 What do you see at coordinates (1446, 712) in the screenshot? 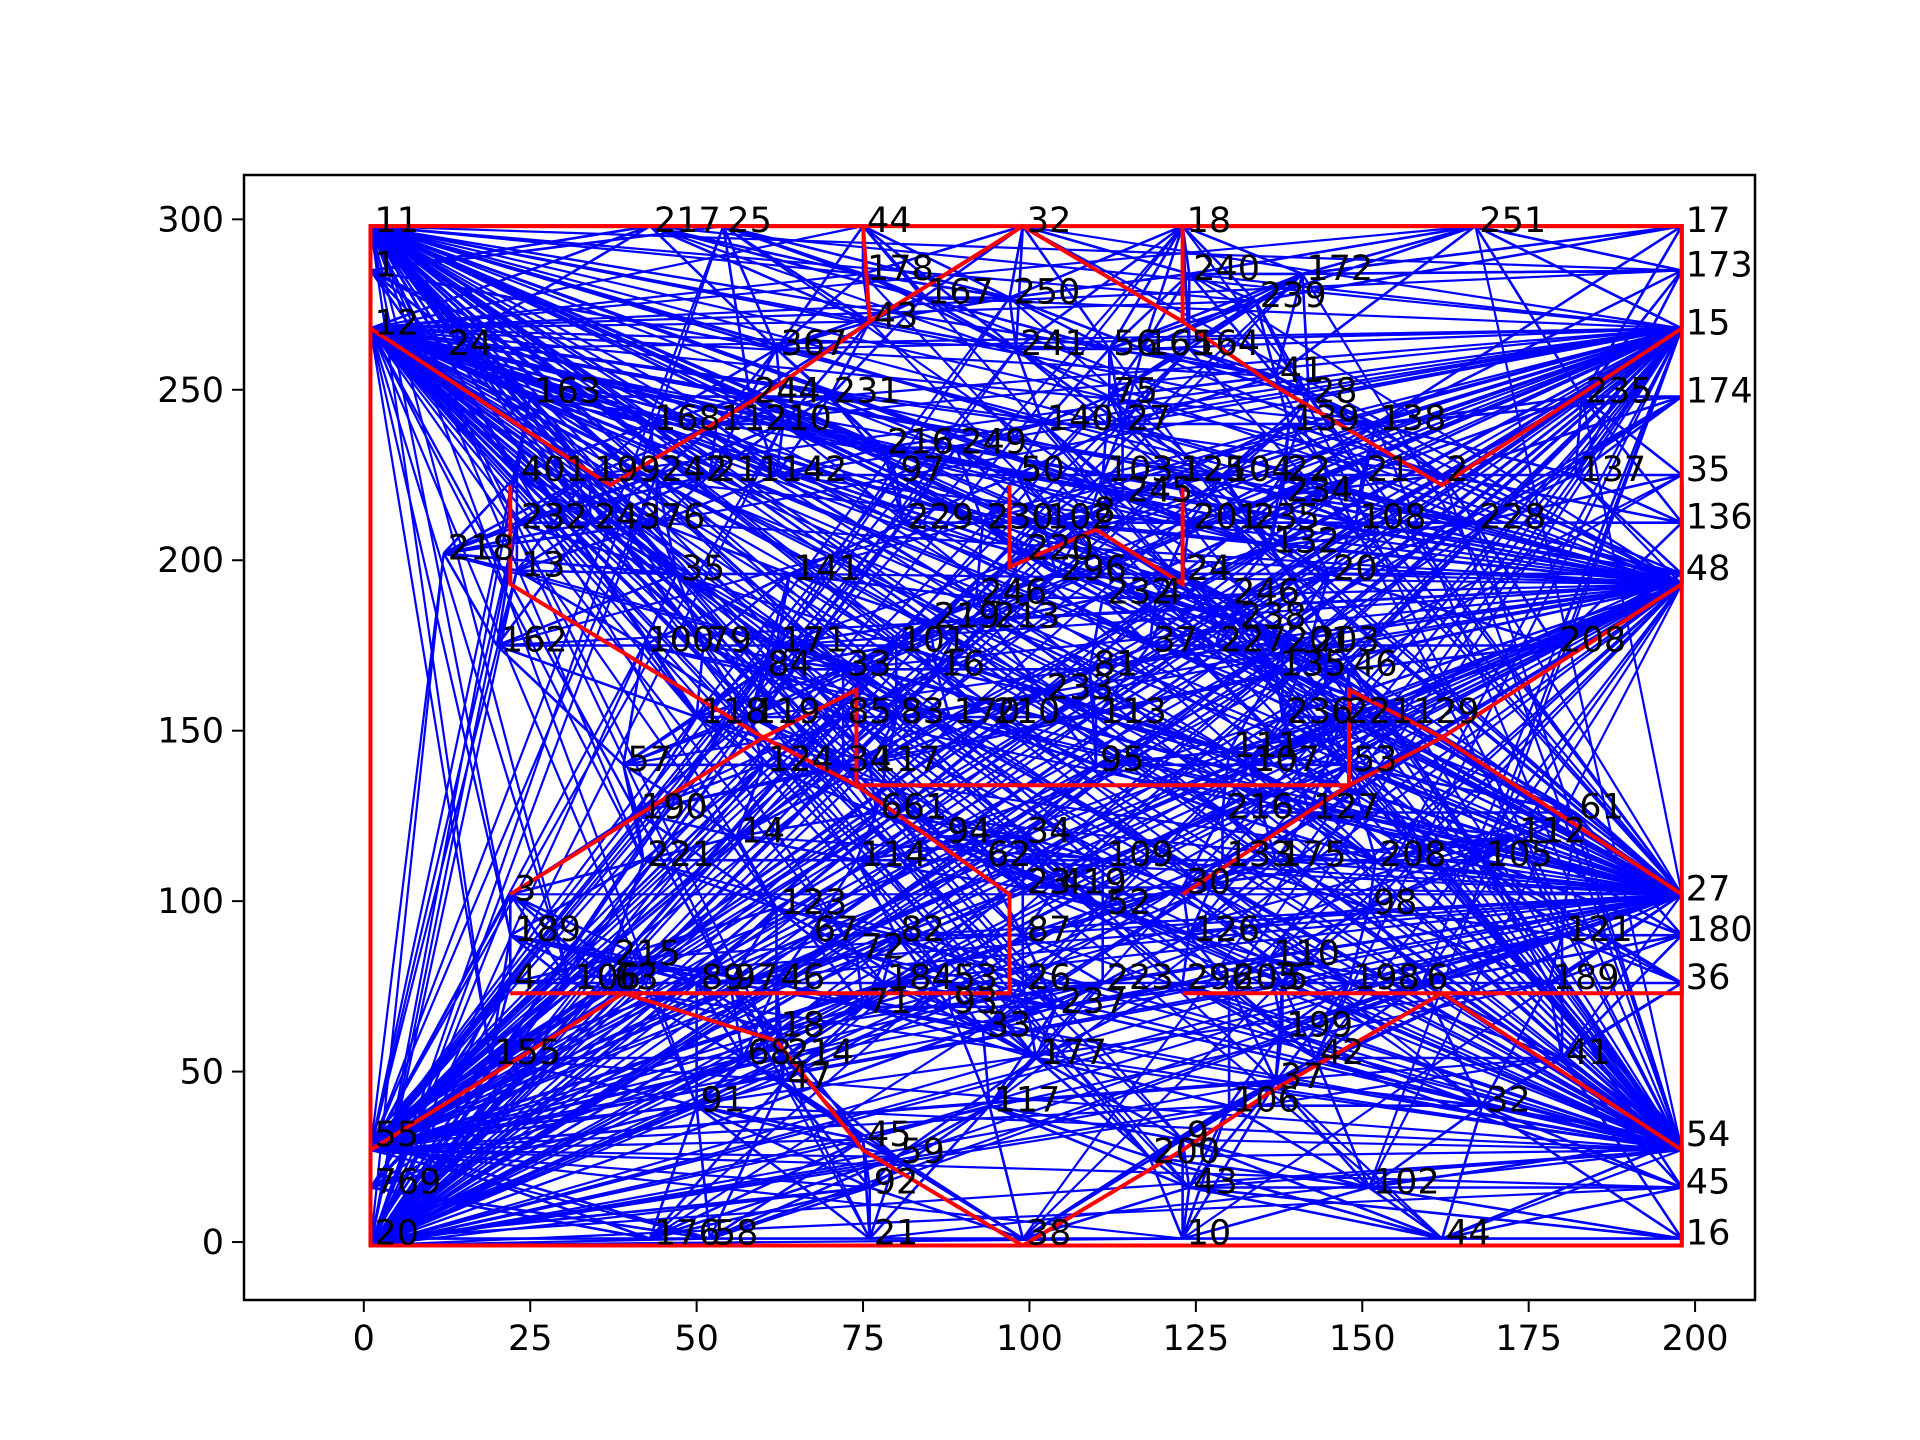
I see `node-label: 129` at bounding box center [1446, 712].